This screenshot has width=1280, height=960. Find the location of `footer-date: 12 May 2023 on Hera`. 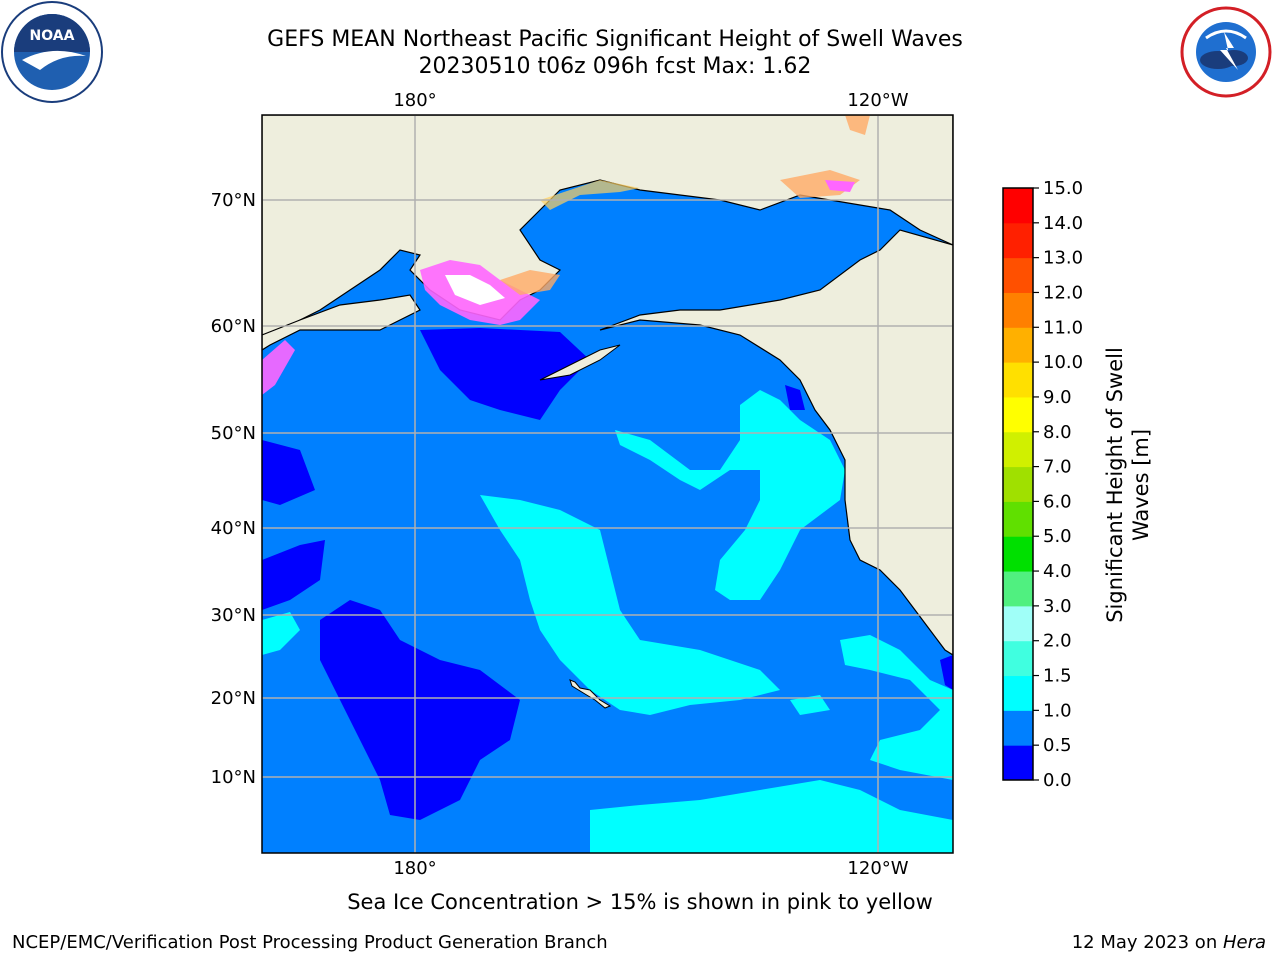

footer-date: 12 May 2023 on Hera is located at coordinates (1169, 942).